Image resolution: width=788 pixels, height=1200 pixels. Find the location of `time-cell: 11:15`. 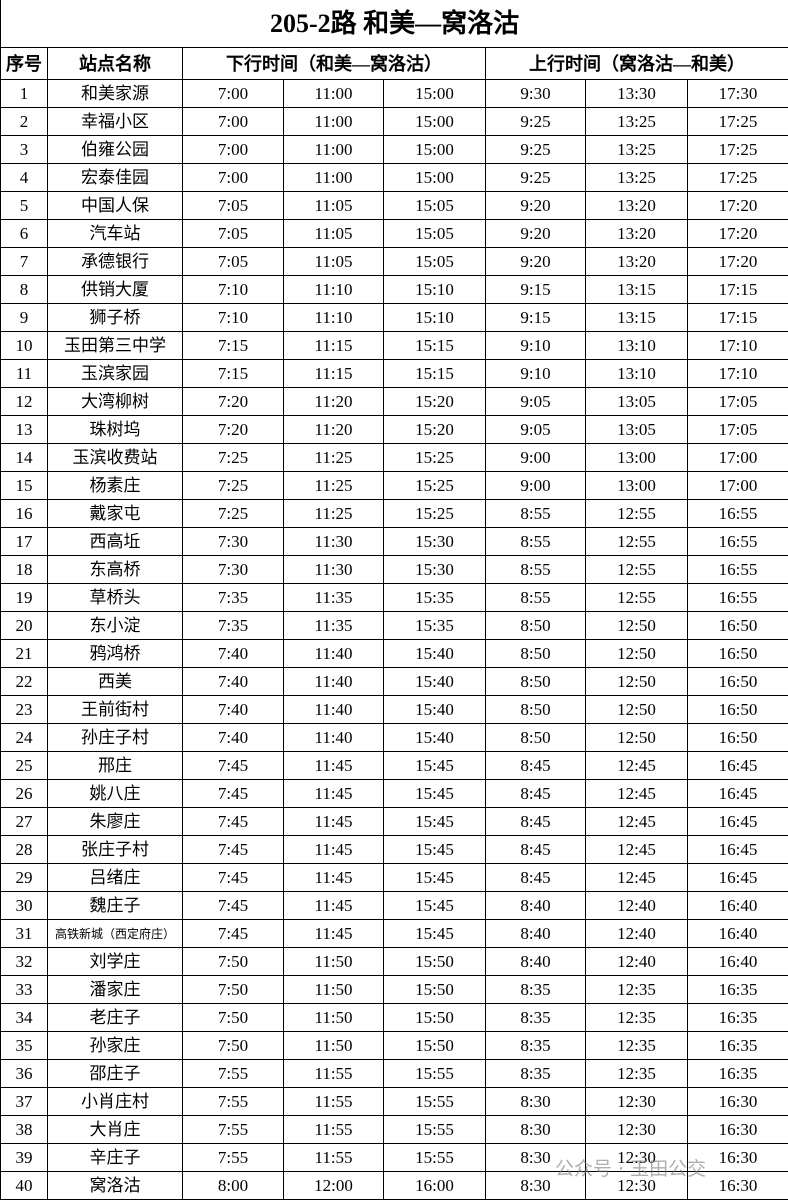

time-cell: 11:15 is located at coordinates (333, 373).